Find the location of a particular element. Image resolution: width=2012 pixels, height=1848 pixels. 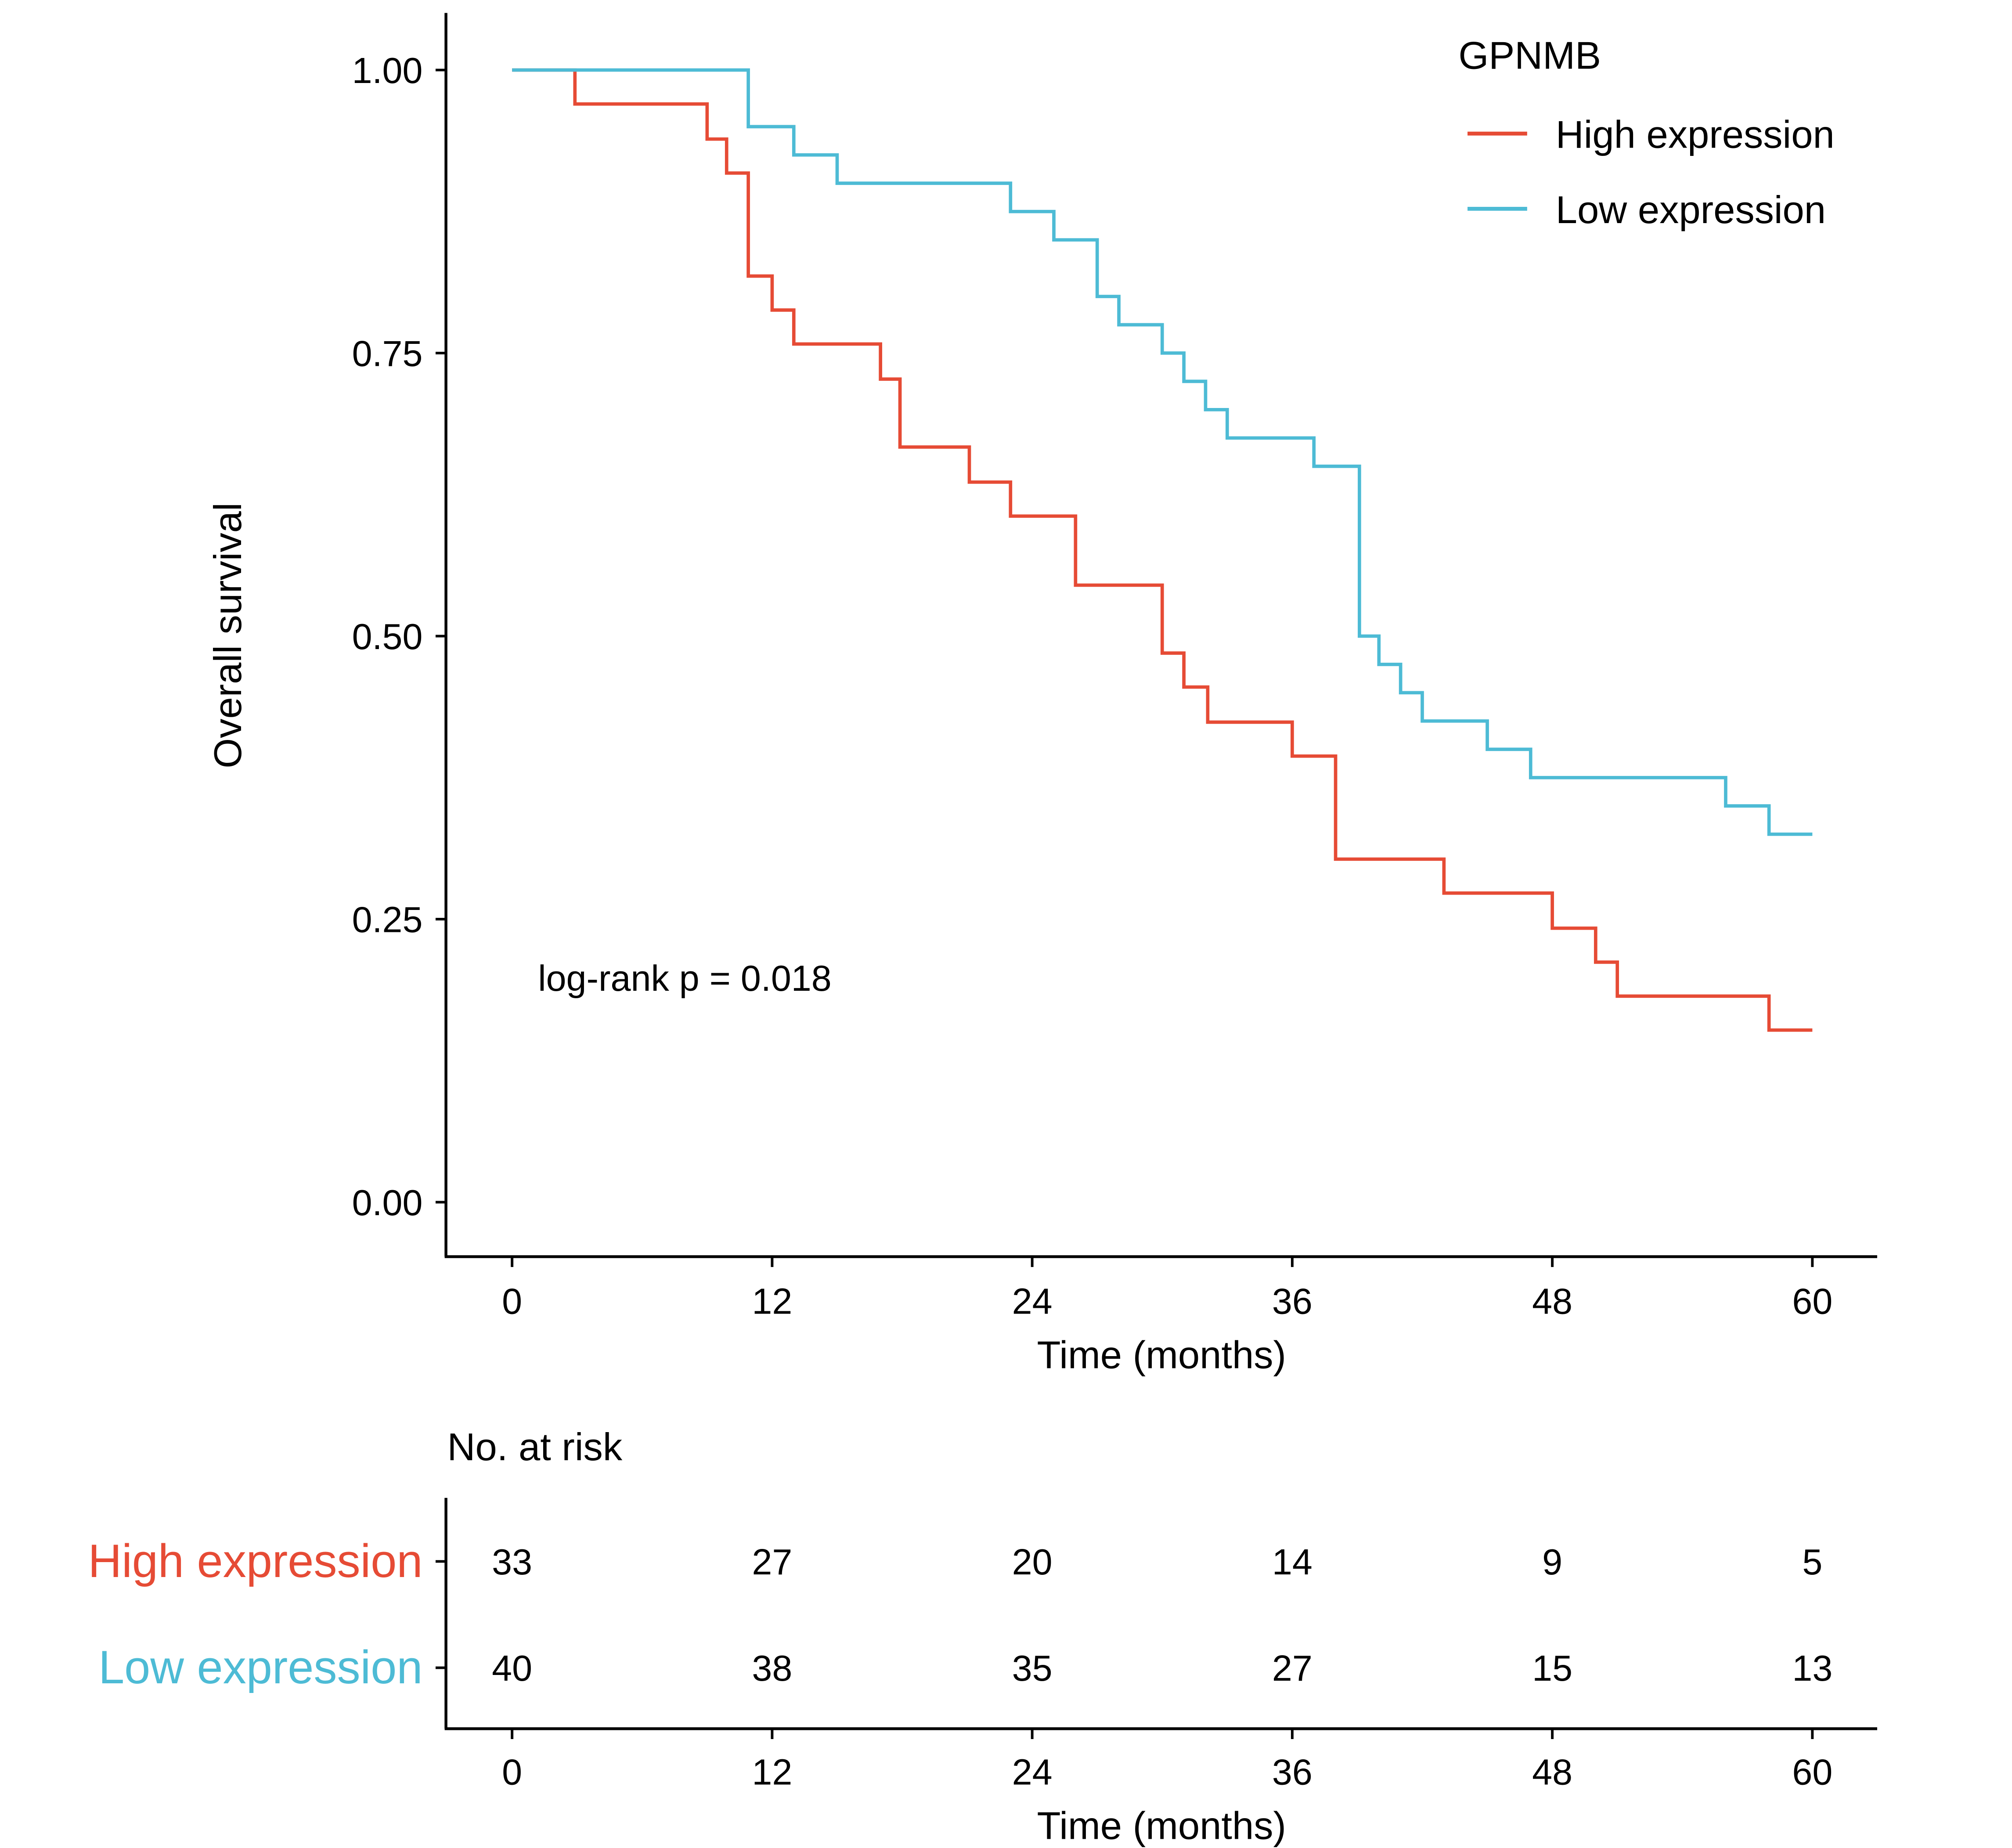

y-tick-label: 0.25 is located at coordinates (387, 919).